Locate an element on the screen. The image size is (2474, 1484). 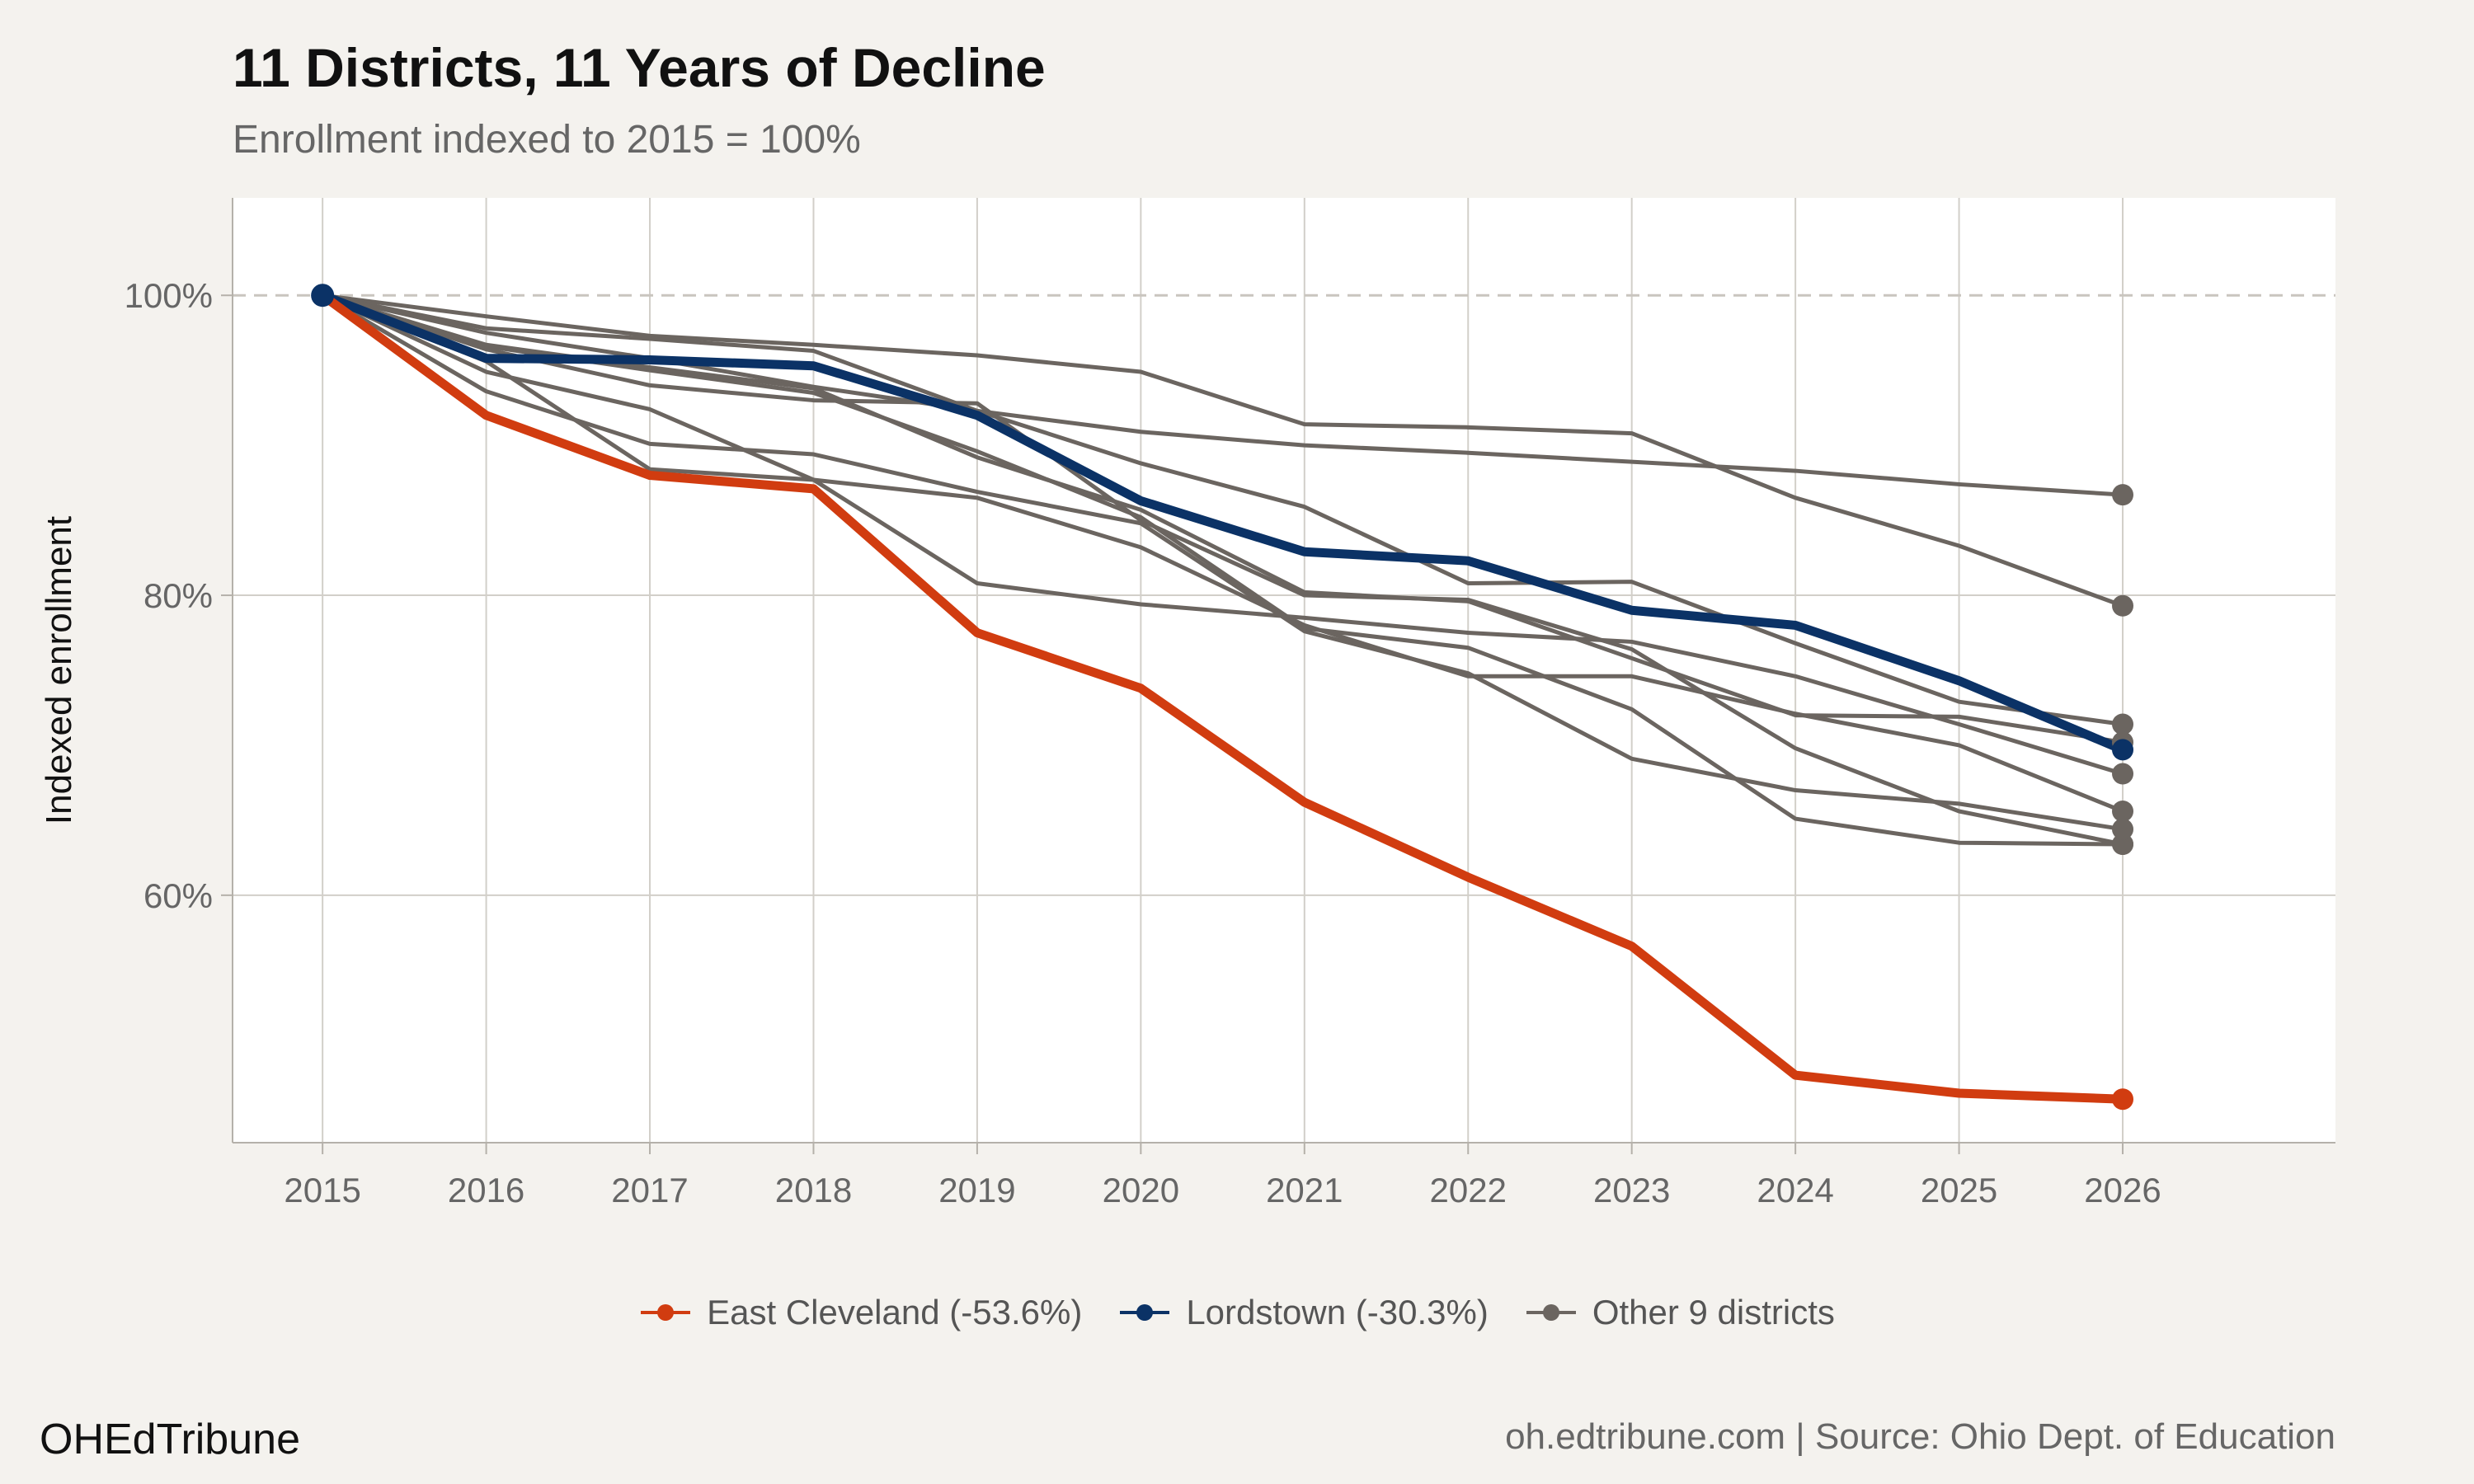
x-tick-label-2026: 2026 is located at coordinates (2122, 1190).